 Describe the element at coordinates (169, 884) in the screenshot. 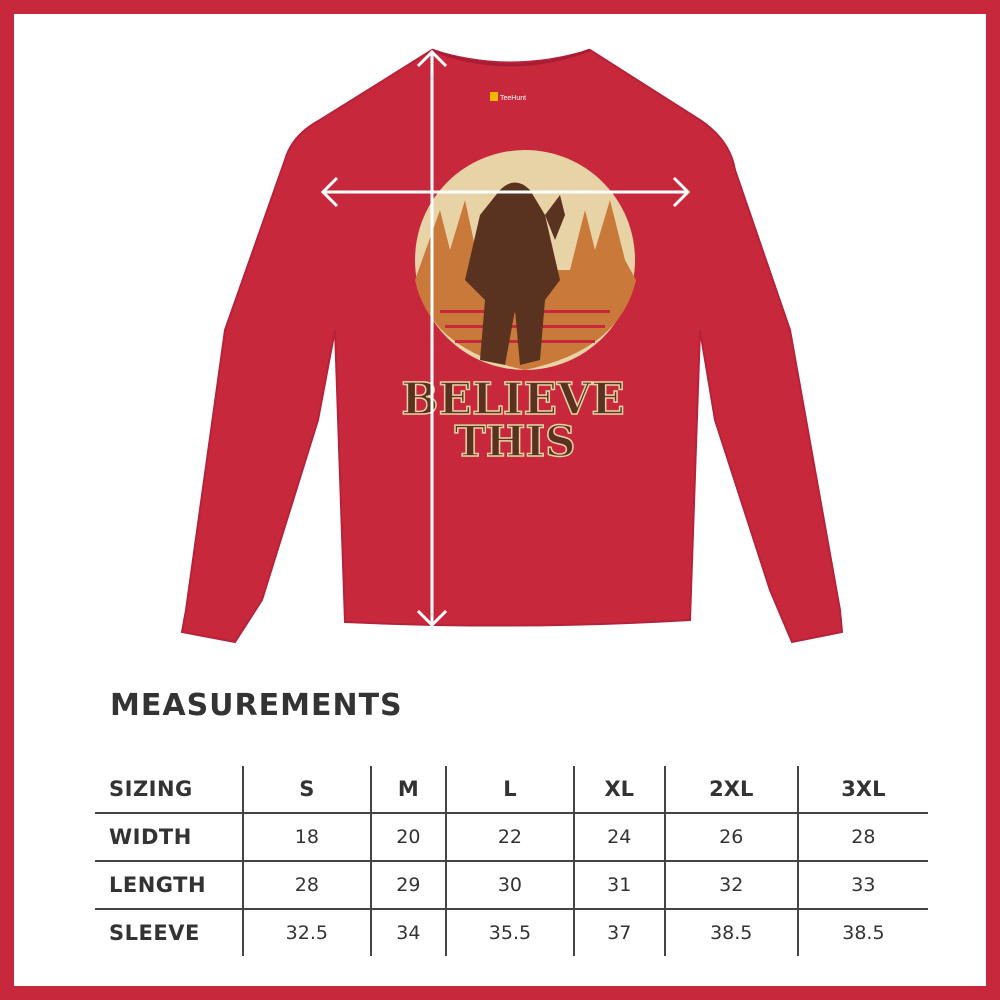

I see `row-label: LENGTH` at that location.